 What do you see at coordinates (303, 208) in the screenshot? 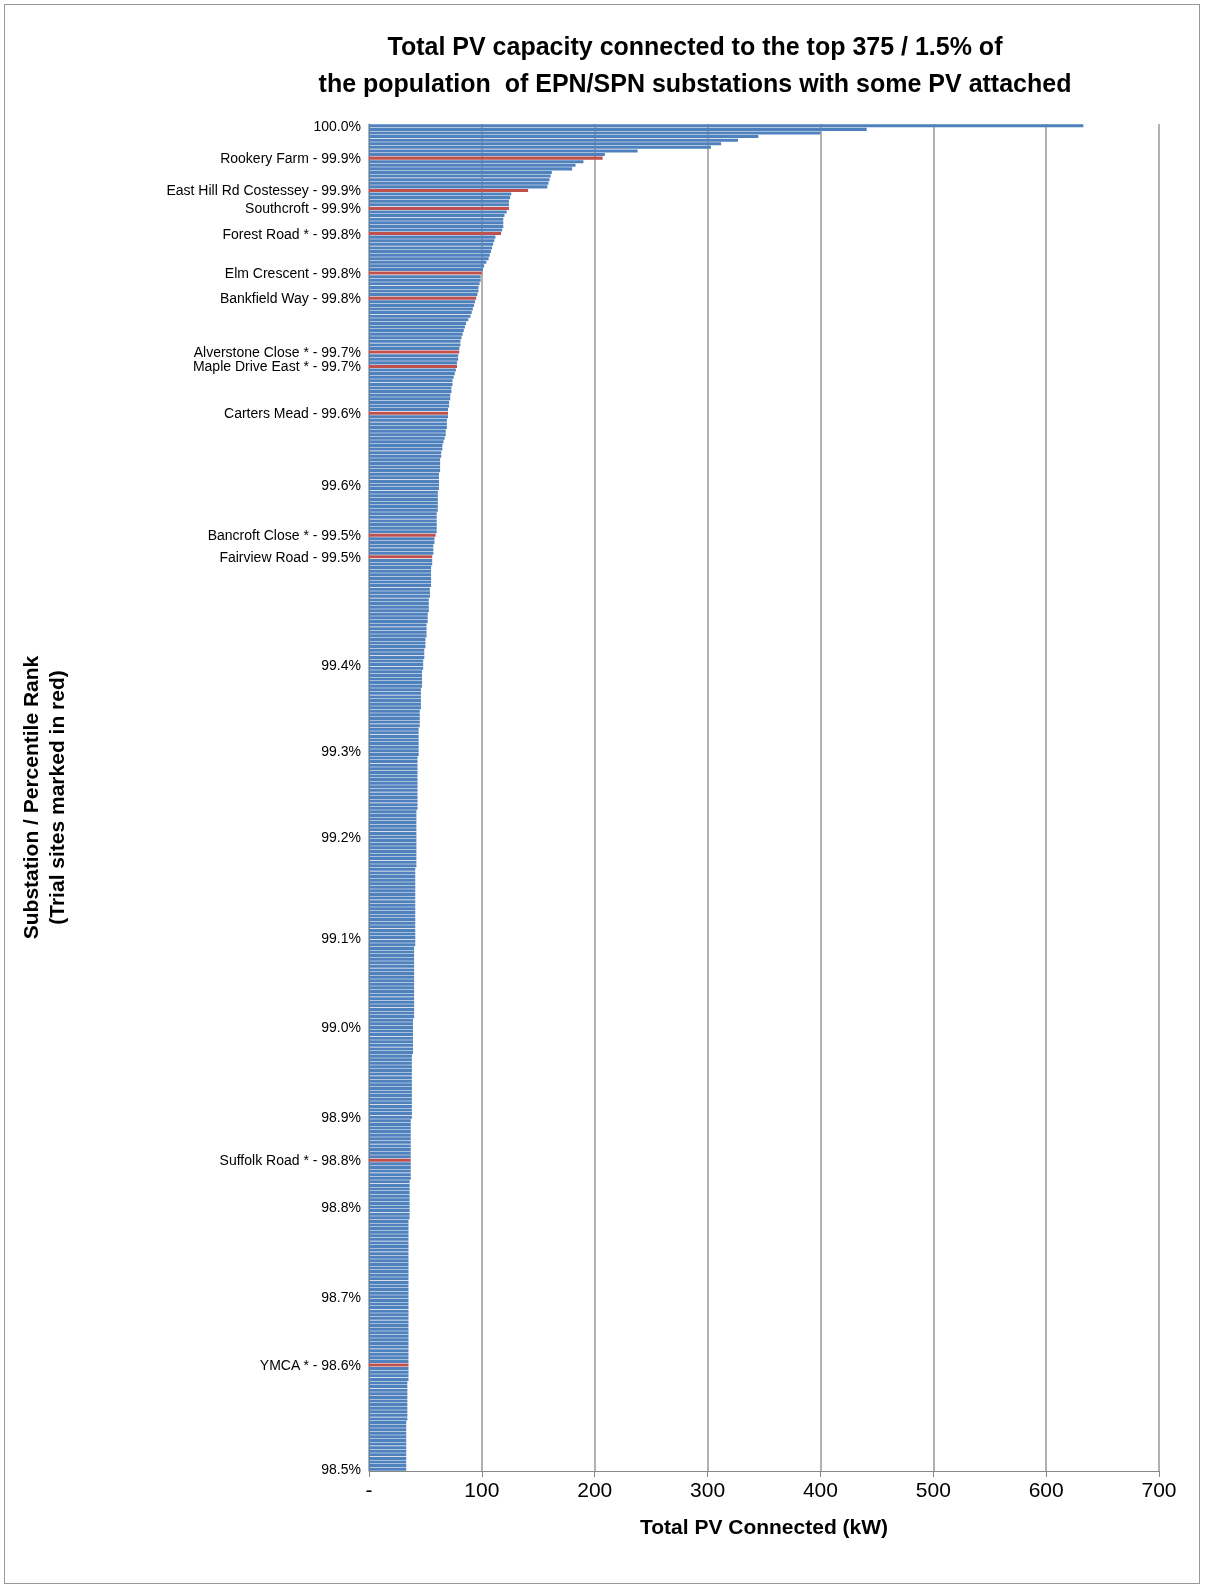
I see `y-tick-label: Southcroft - 99.9%` at bounding box center [303, 208].